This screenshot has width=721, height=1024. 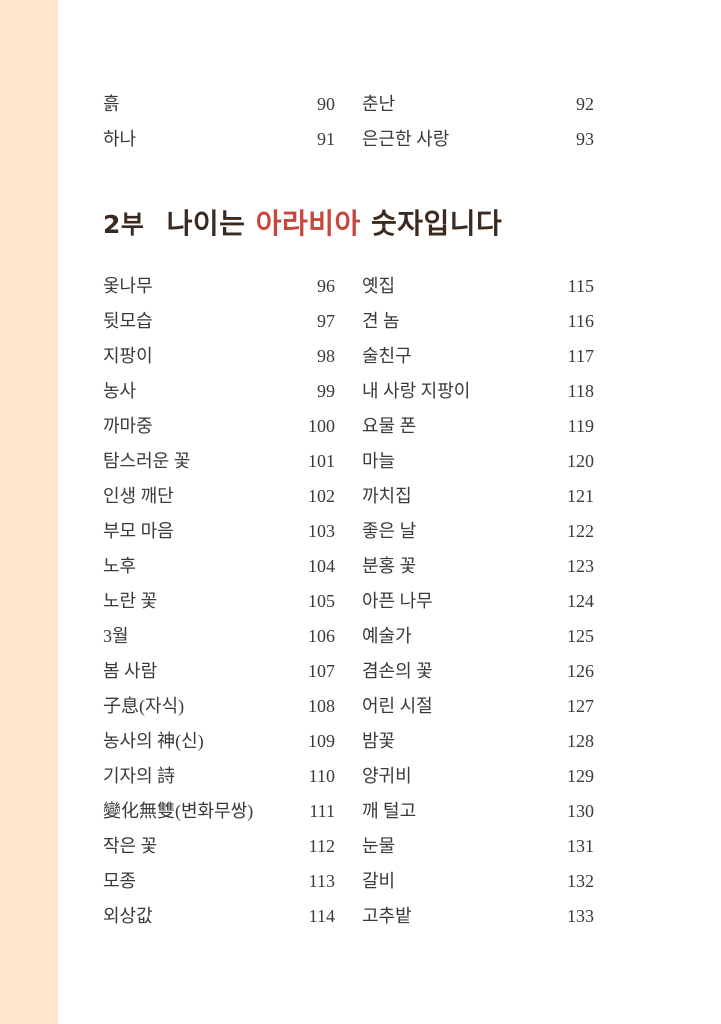 What do you see at coordinates (348, 916) in the screenshot?
I see `toc-row: 외상값 114 고추밭 133` at bounding box center [348, 916].